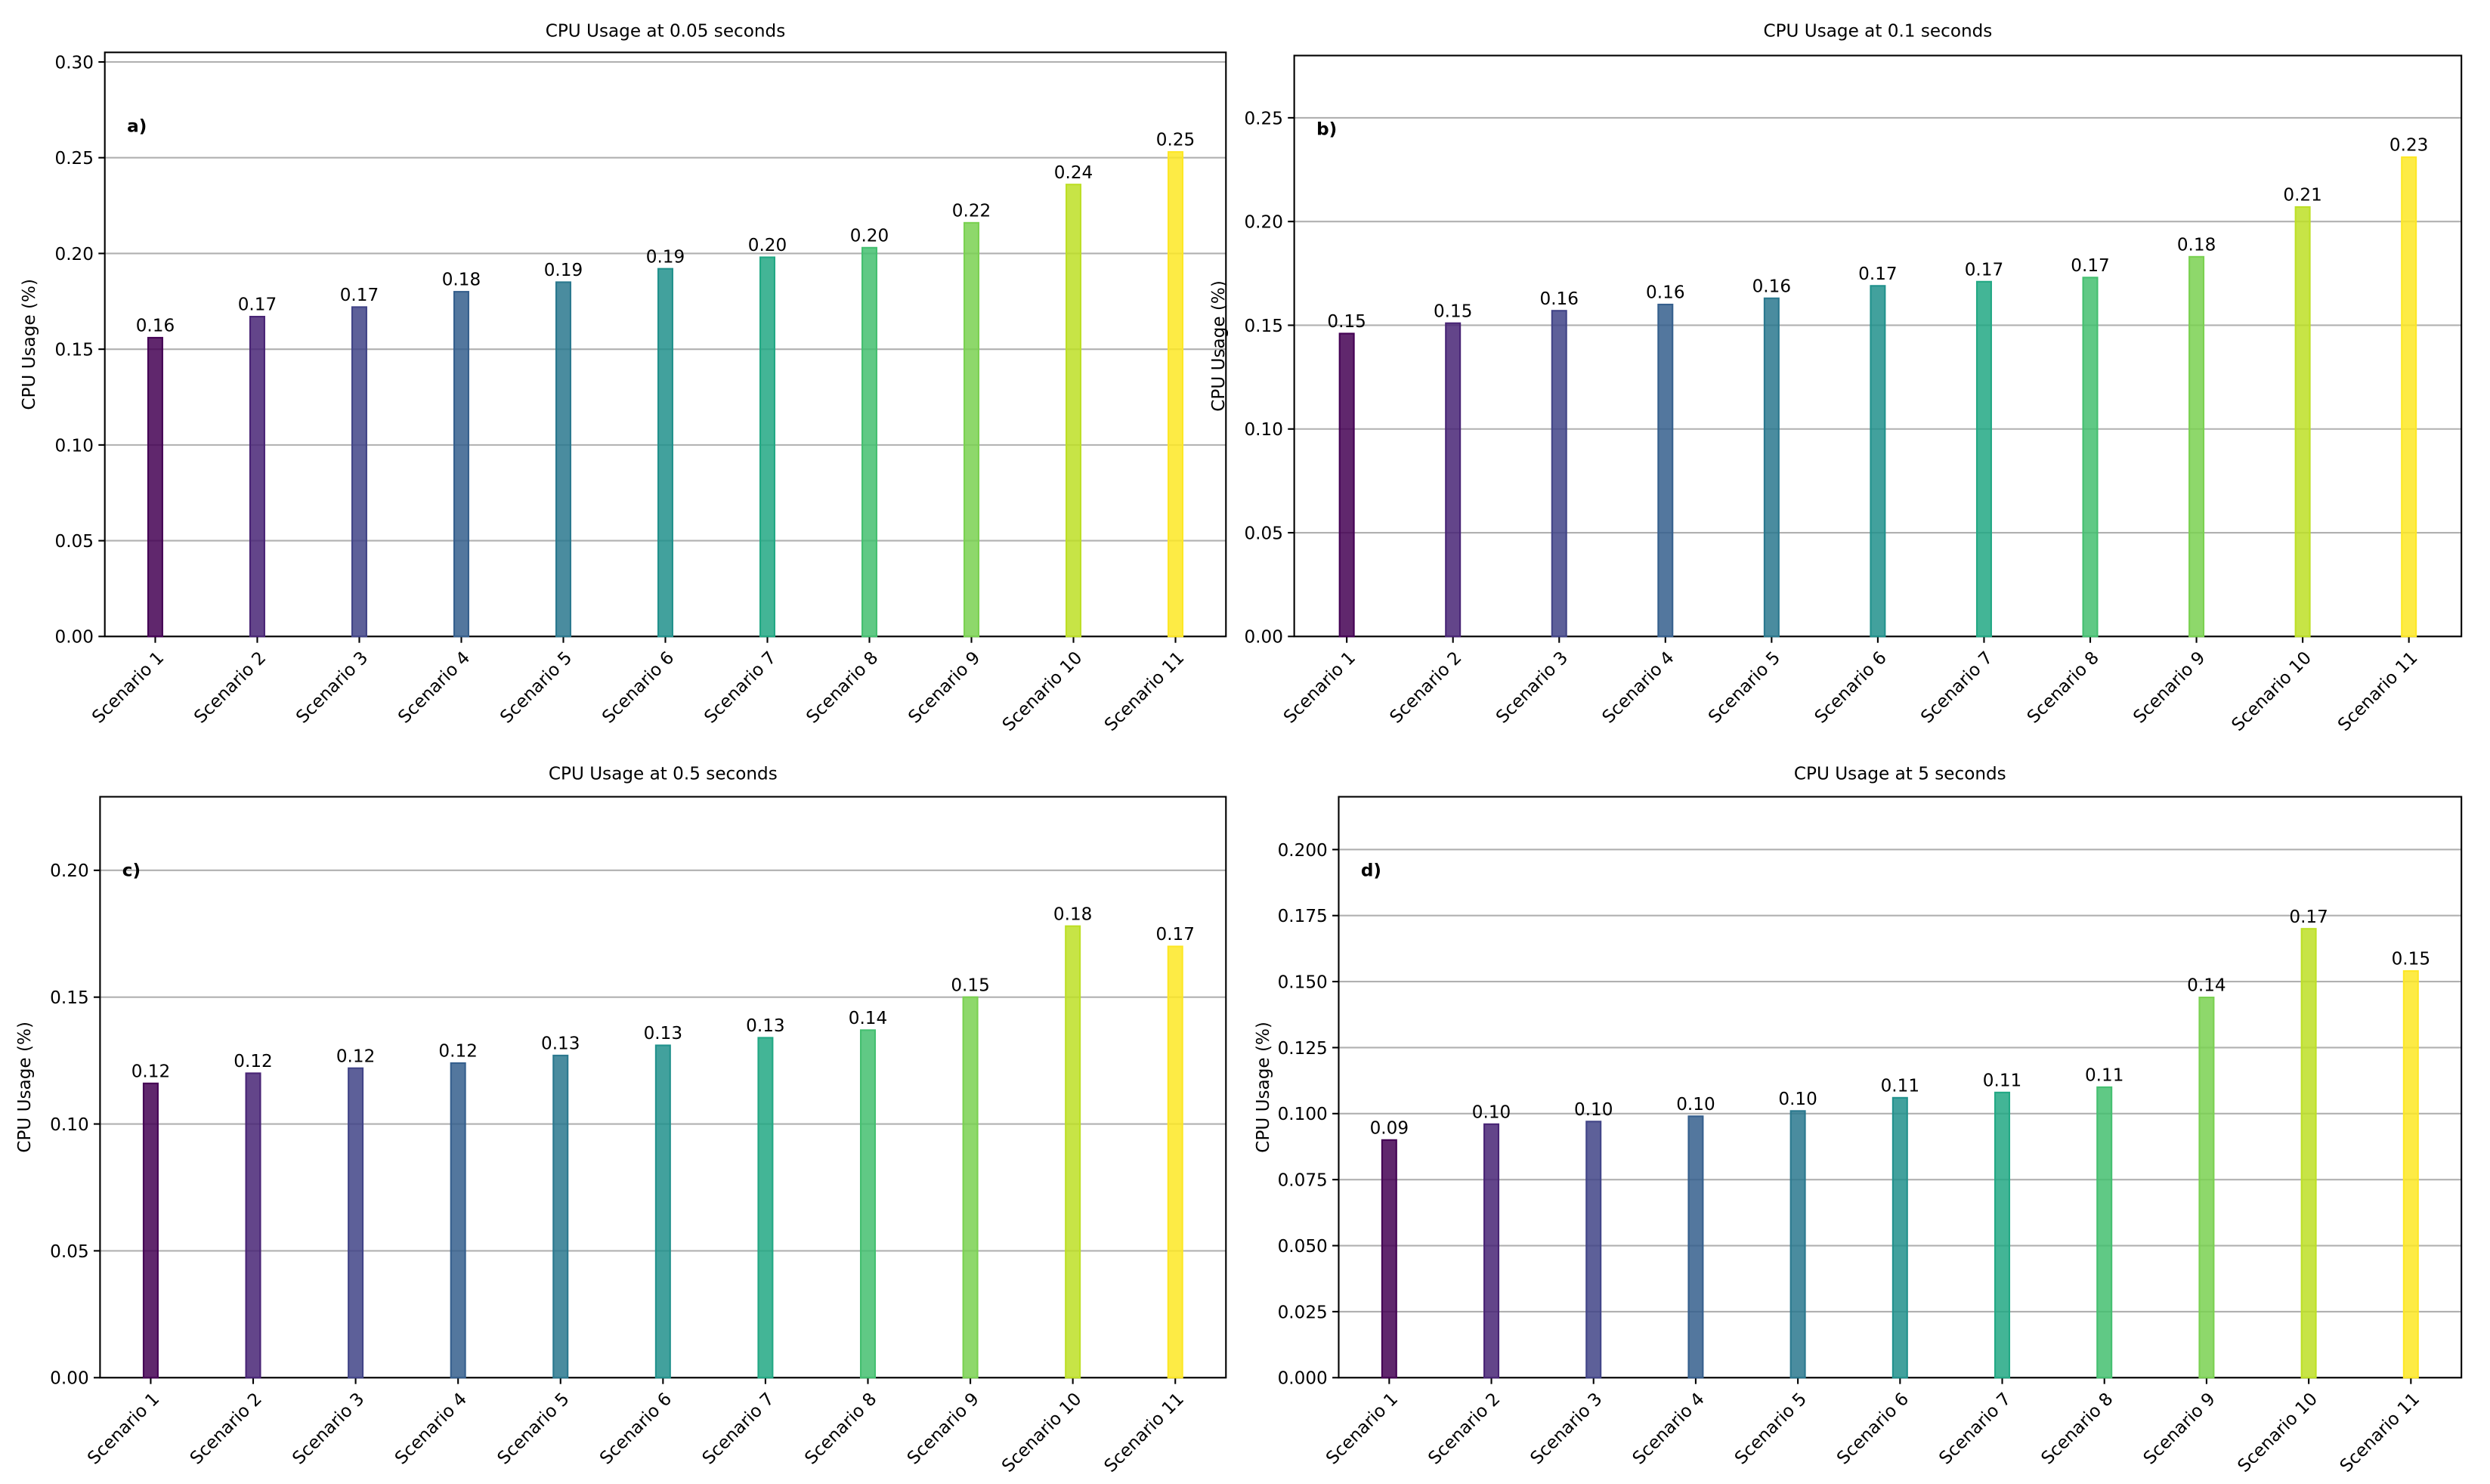  Describe the element at coordinates (1371, 870) in the screenshot. I see `panel-label: d)` at that location.